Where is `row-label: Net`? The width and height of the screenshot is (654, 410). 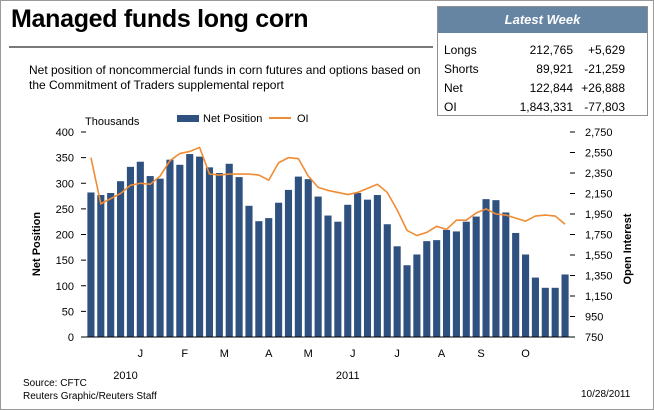
row-label: Net is located at coordinates (453, 88).